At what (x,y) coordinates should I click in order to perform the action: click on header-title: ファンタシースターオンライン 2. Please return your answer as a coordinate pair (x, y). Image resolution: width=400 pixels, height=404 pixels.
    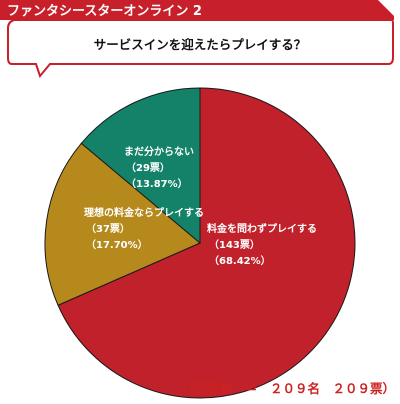
    Looking at the image, I should click on (104, 11).